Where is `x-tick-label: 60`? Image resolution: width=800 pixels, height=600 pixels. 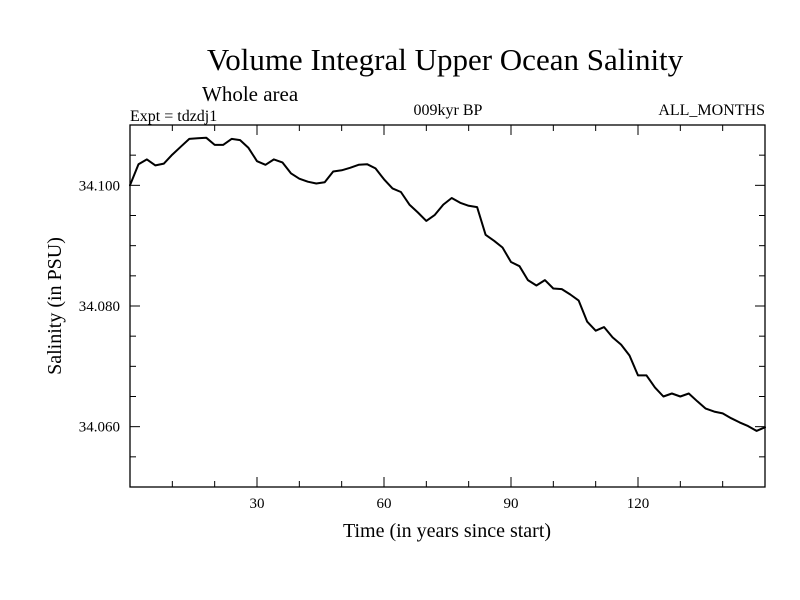 x-tick-label: 60 is located at coordinates (384, 504).